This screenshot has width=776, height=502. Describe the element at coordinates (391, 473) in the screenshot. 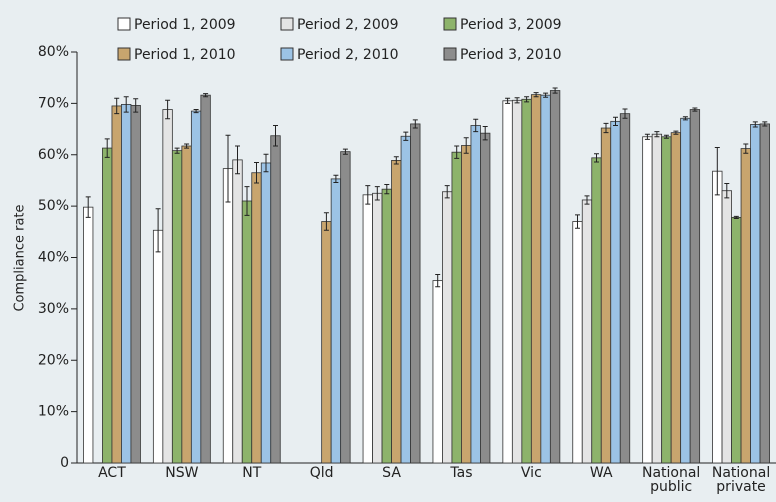

I see `x-tick-label: SA` at that location.